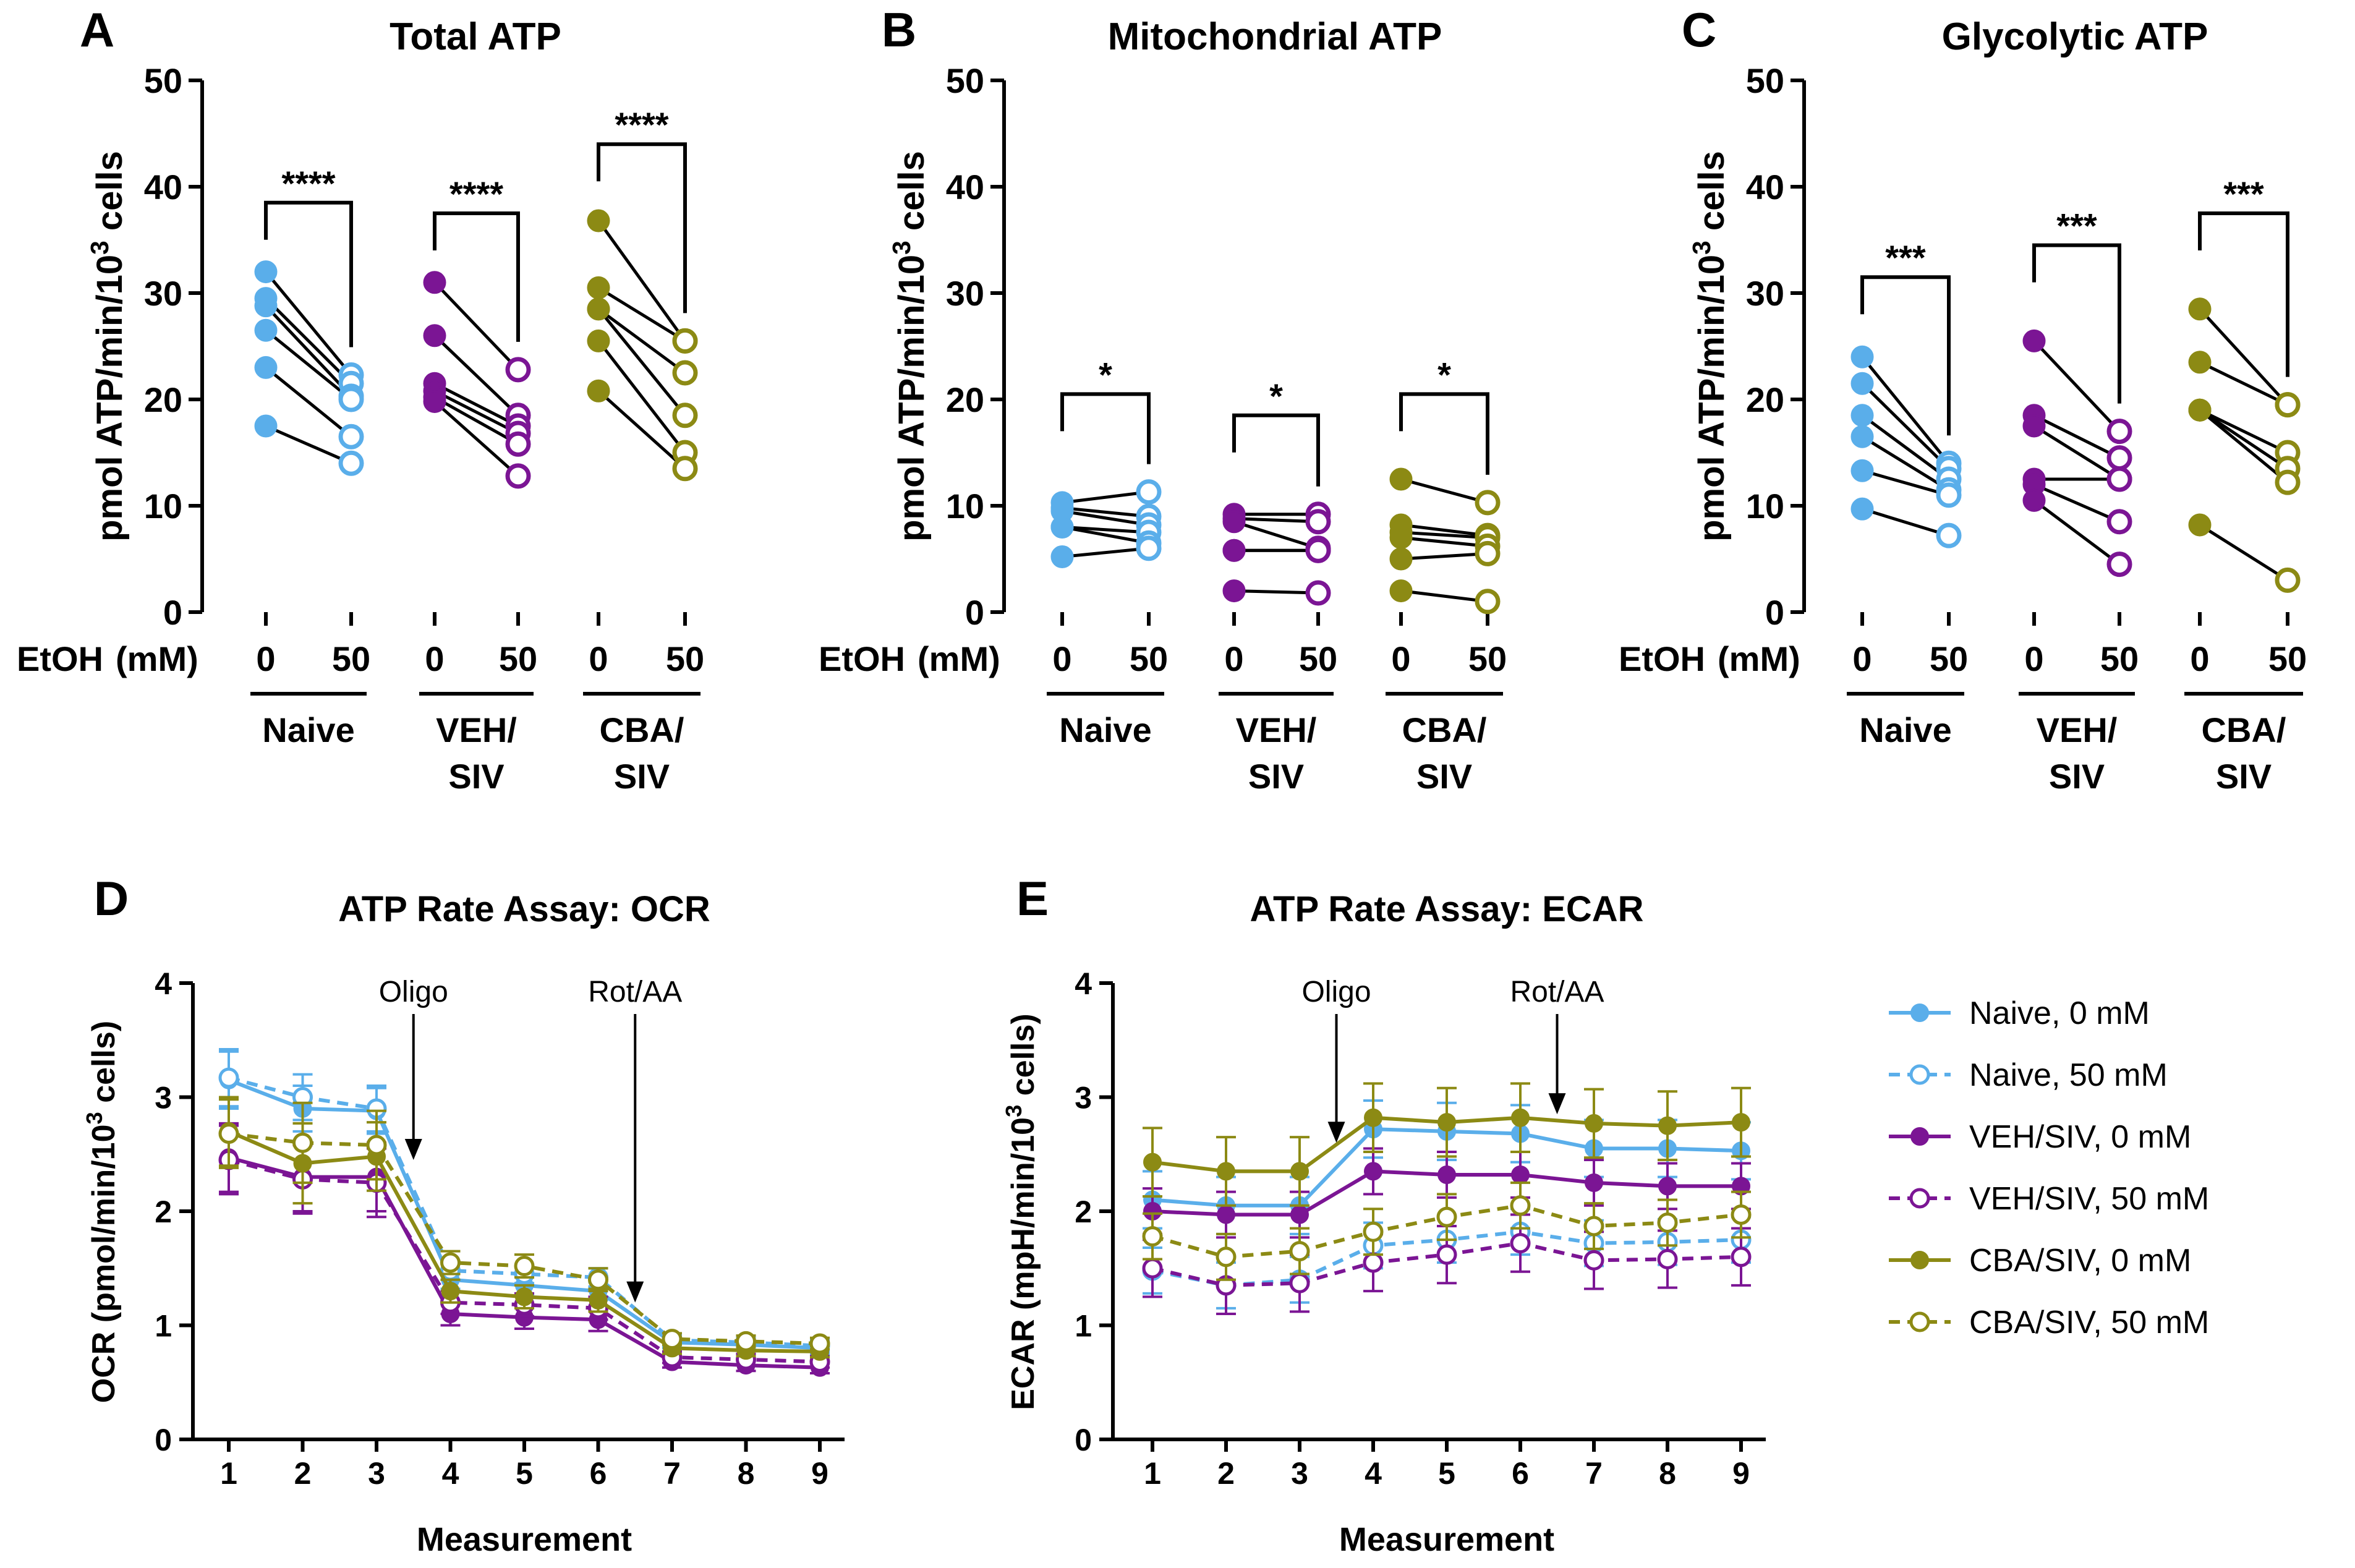  Describe the element at coordinates (524, 1212) in the screenshot. I see `series-line` at that location.